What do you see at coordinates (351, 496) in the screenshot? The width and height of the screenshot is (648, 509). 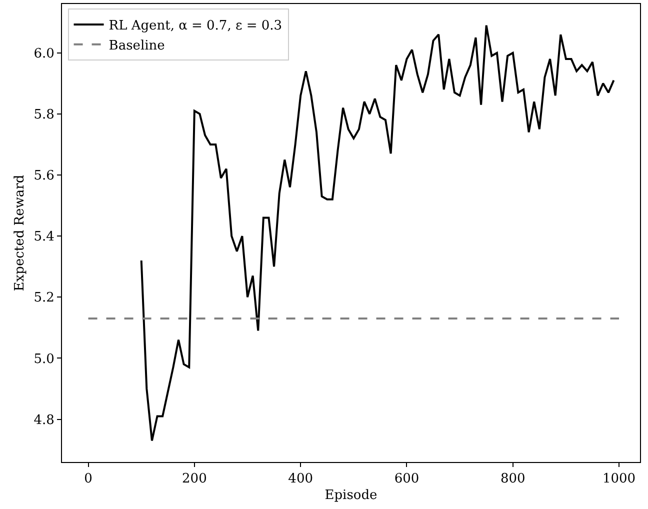 I see `x-axis-title: Episode` at bounding box center [351, 496].